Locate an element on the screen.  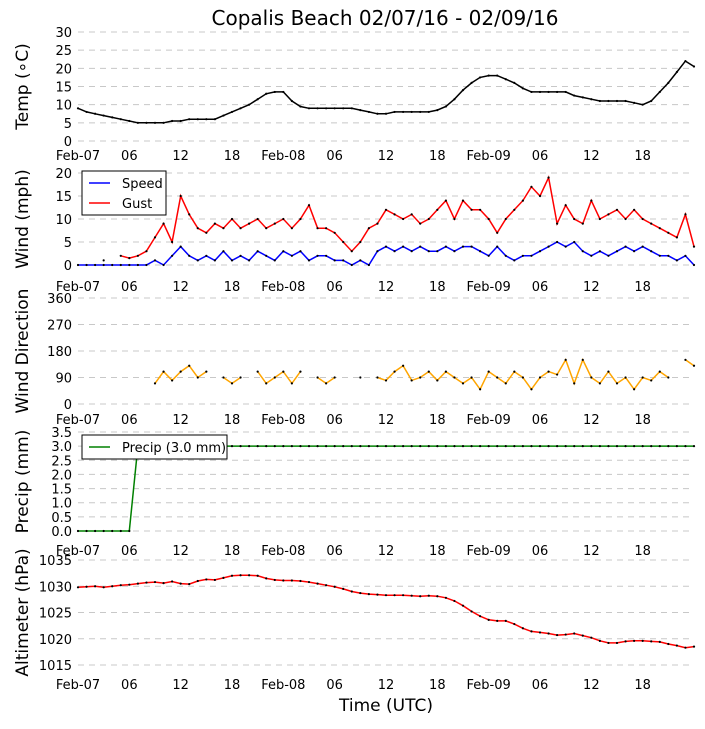
y-axis-label: Temp (∘C) is located at coordinates (23, 87).